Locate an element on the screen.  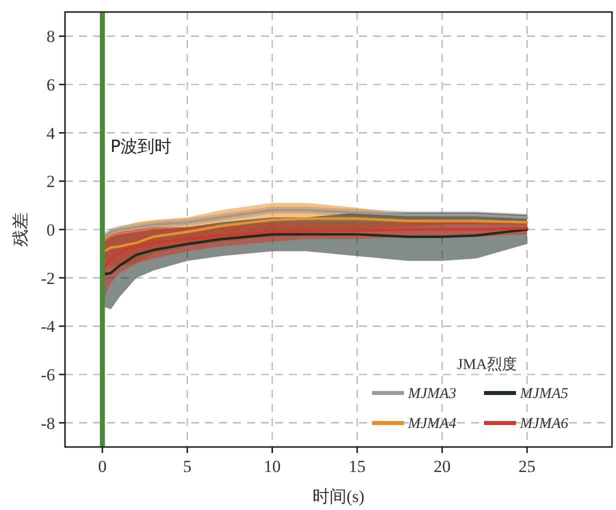
y-axis-title: 残差 is located at coordinates (20, 229).